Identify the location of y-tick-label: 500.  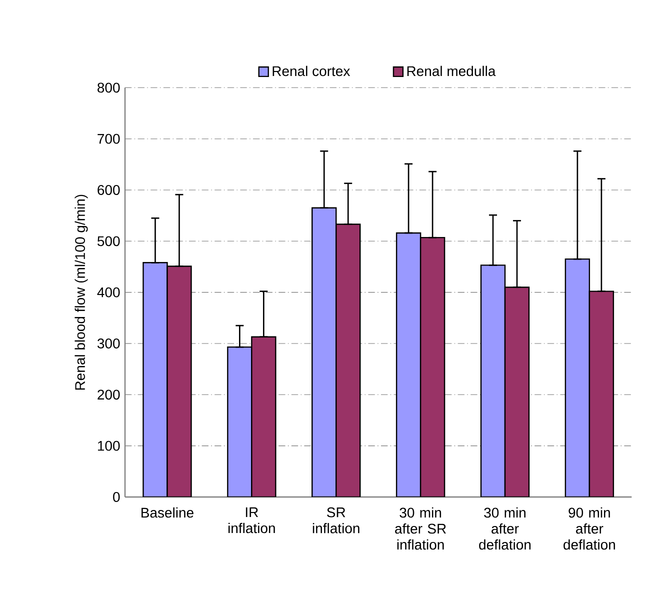
(109, 241).